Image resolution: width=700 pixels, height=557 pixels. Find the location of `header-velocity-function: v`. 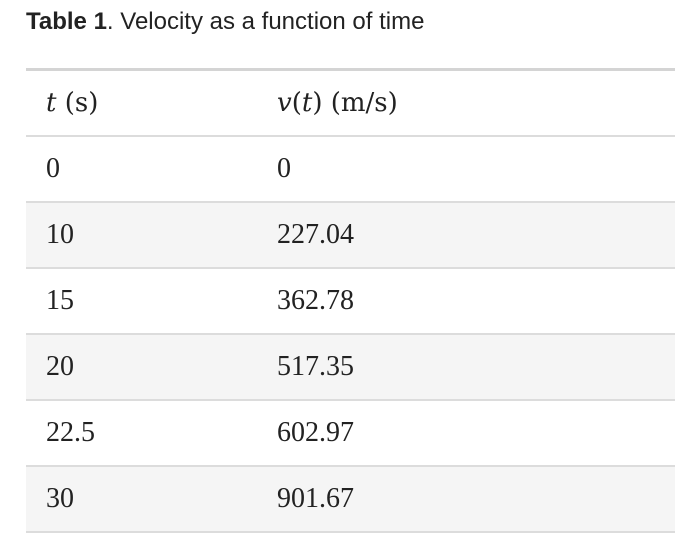

header-velocity-function: v is located at coordinates (284, 103).